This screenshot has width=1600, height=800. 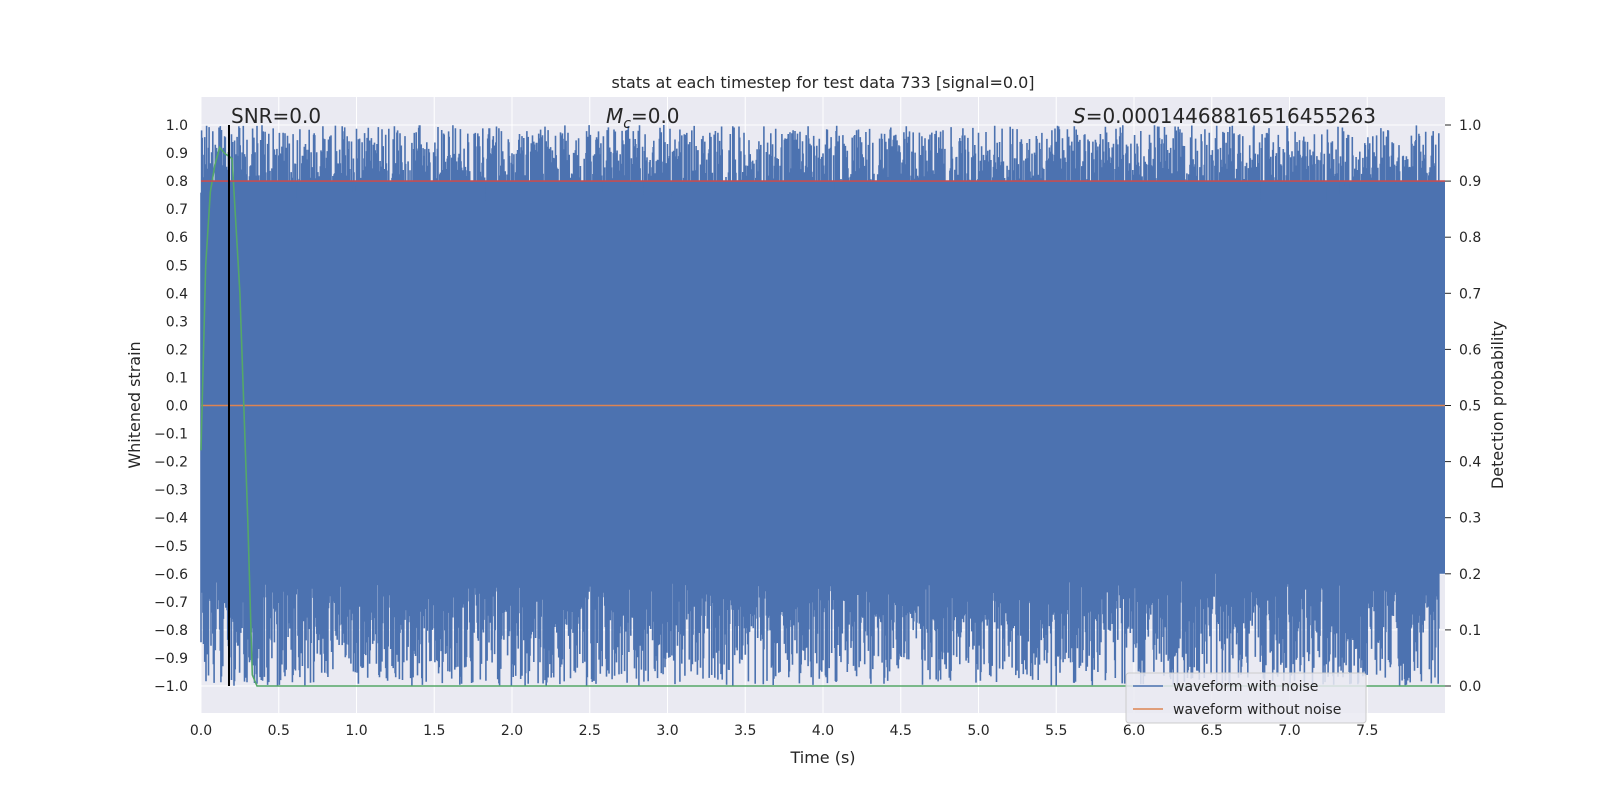 What do you see at coordinates (1079, 116) in the screenshot?
I see `s-symbol: S` at bounding box center [1079, 116].